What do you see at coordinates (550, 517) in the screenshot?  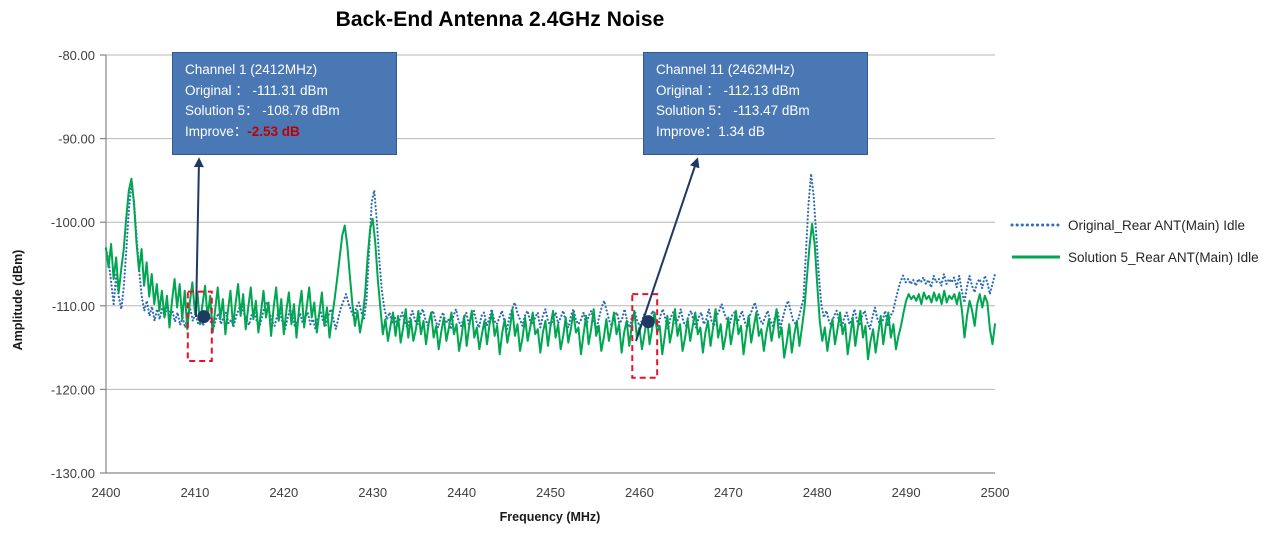 I see `x-axis-title: Frequency (MHz)` at bounding box center [550, 517].